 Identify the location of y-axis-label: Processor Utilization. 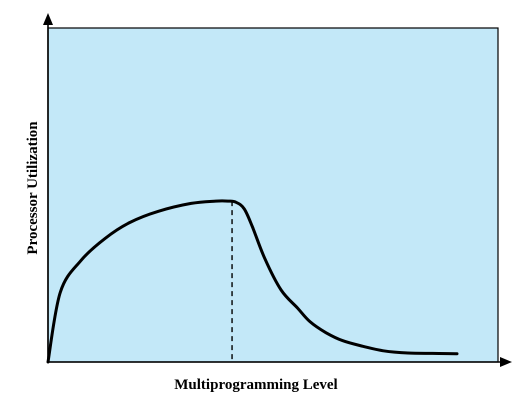
(33, 188).